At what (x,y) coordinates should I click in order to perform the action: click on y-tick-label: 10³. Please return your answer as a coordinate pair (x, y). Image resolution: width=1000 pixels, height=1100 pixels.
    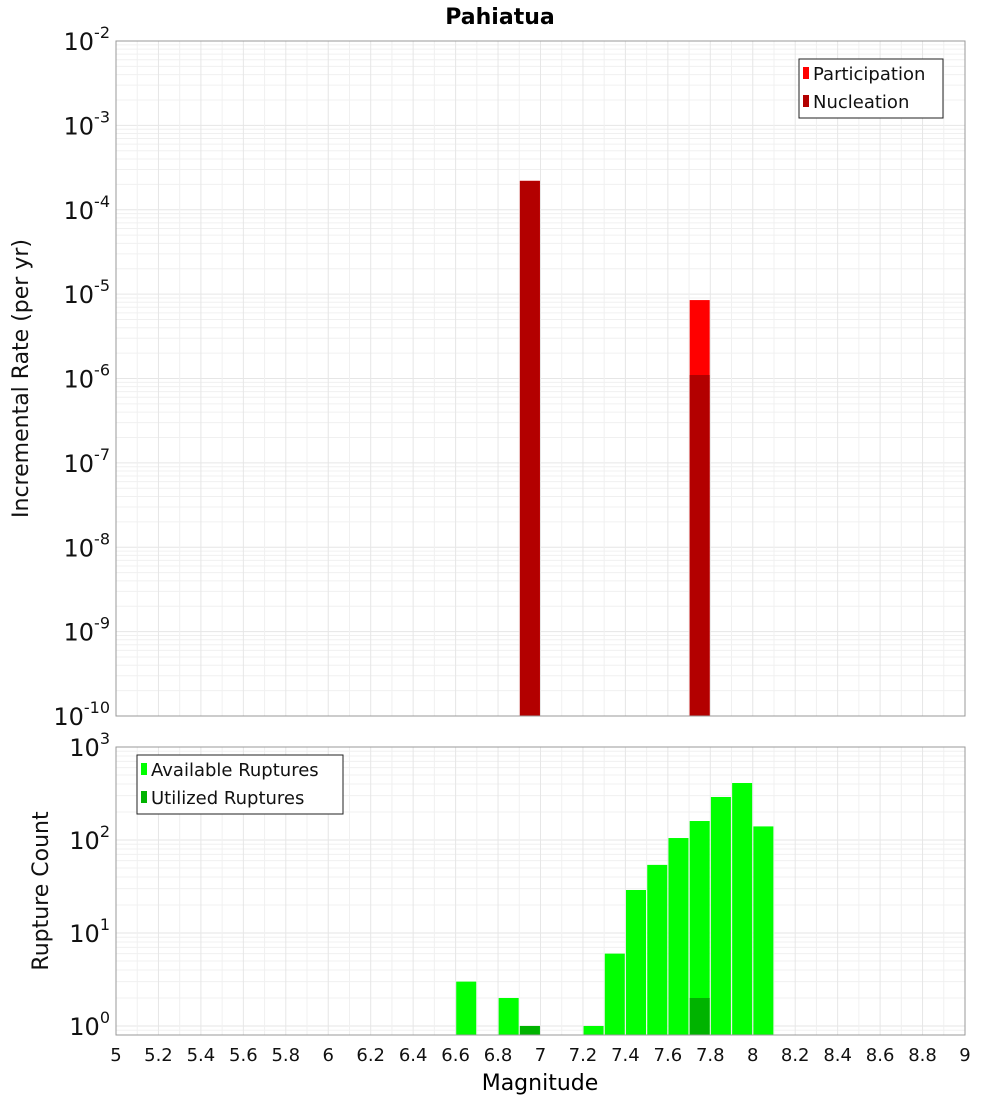
    Looking at the image, I should click on (89, 745).